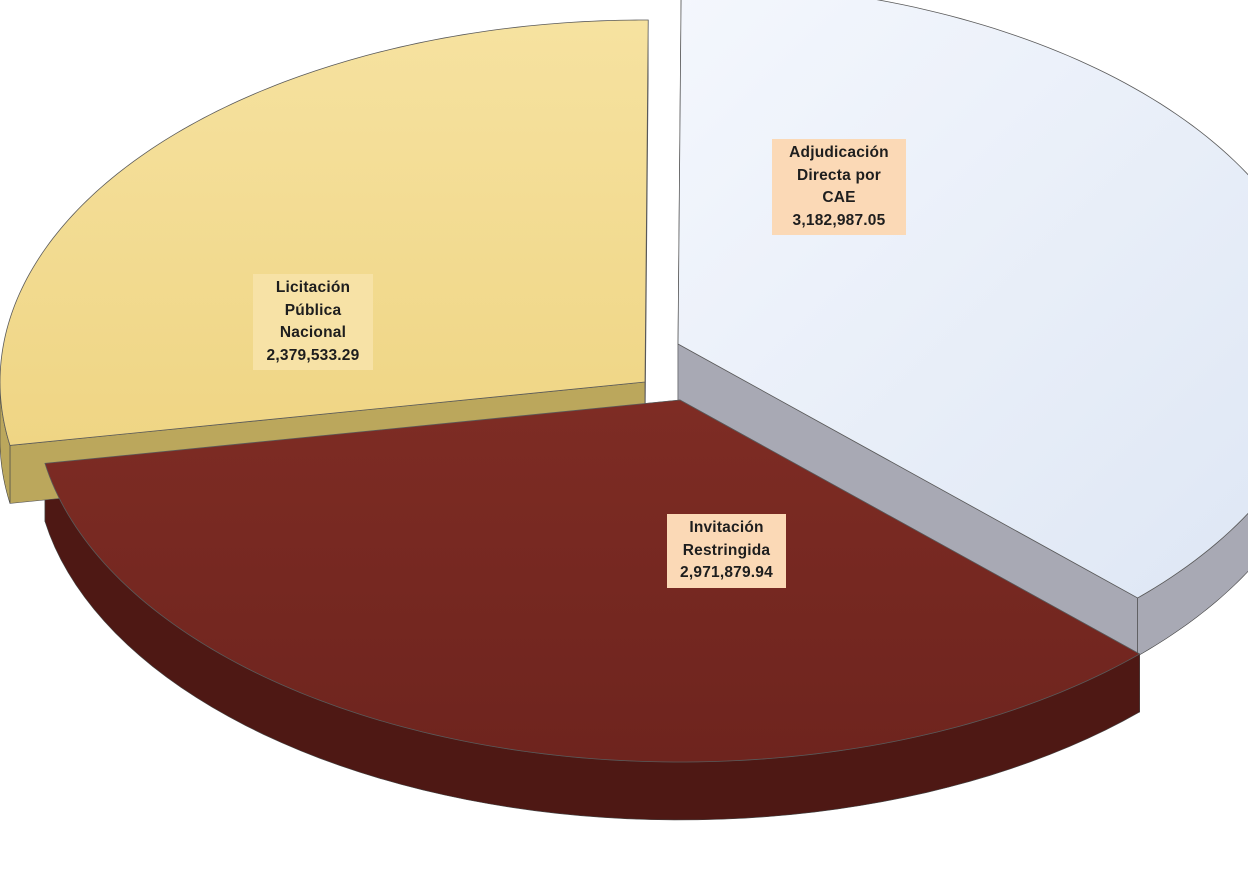 The height and width of the screenshot is (869, 1248). I want to click on label-line: Invitación, so click(726, 528).